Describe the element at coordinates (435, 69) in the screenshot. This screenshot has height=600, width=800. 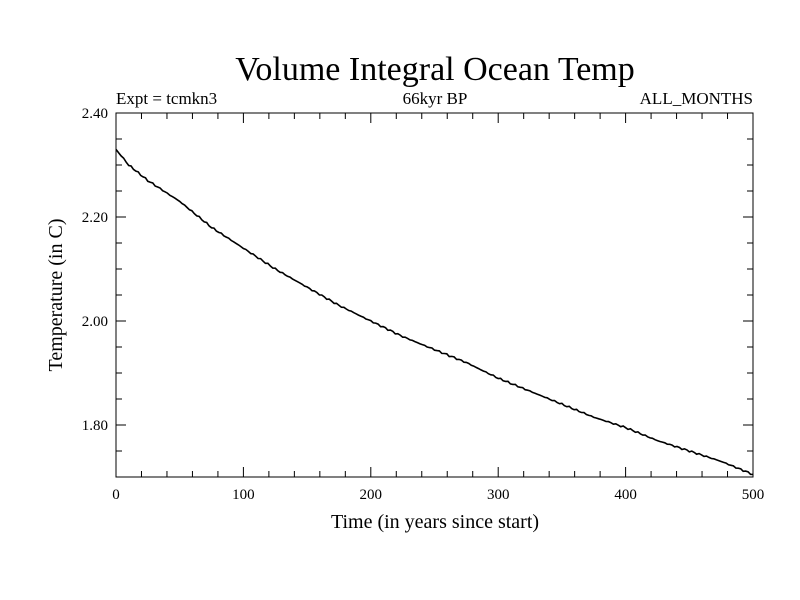
I see `chart-title: Volume Integral Ocean Temp` at that location.